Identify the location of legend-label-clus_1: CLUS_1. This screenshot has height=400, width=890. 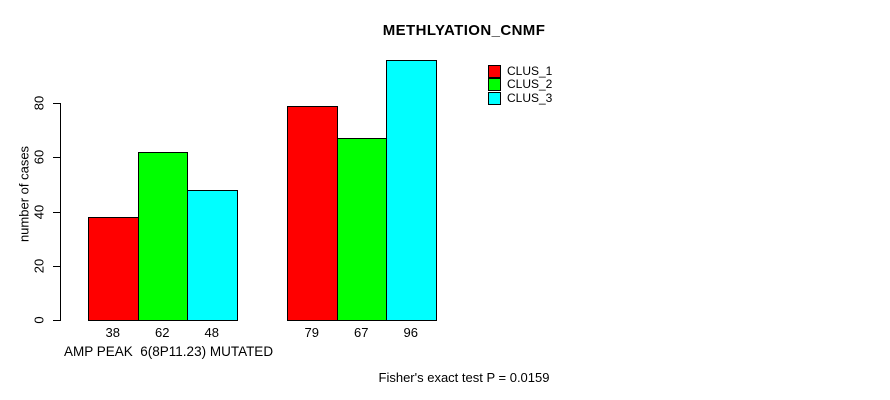
(530, 70).